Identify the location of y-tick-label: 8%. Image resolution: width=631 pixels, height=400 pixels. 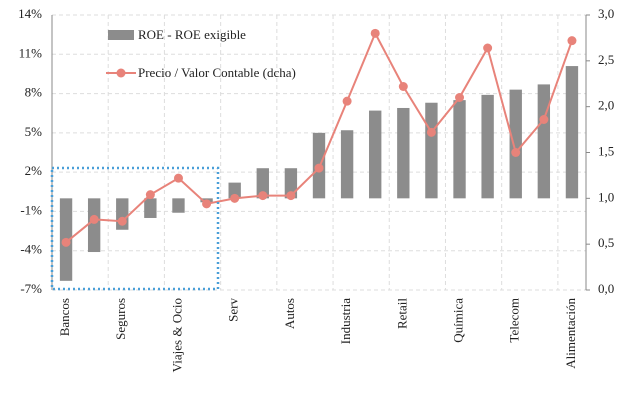
(34, 92).